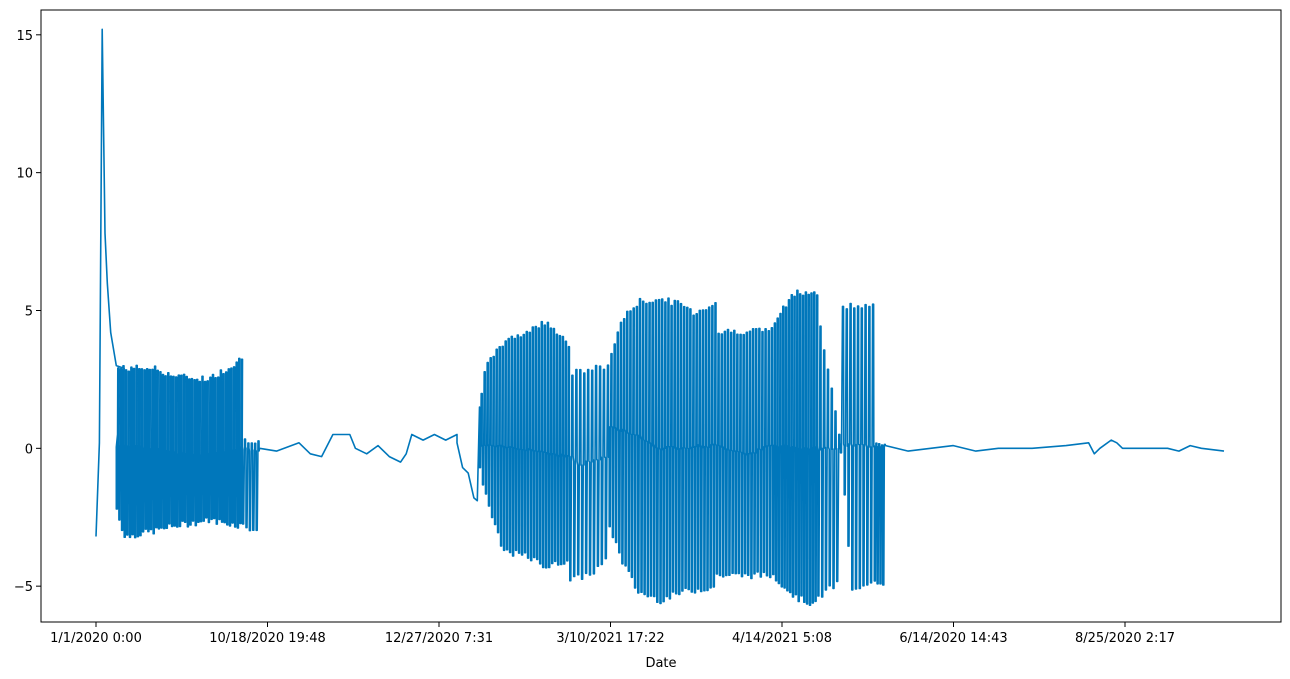 Image resolution: width=1290 pixels, height=679 pixels. What do you see at coordinates (267, 638) in the screenshot?
I see `x-tick-label: 10/18/2020 19:48` at bounding box center [267, 638].